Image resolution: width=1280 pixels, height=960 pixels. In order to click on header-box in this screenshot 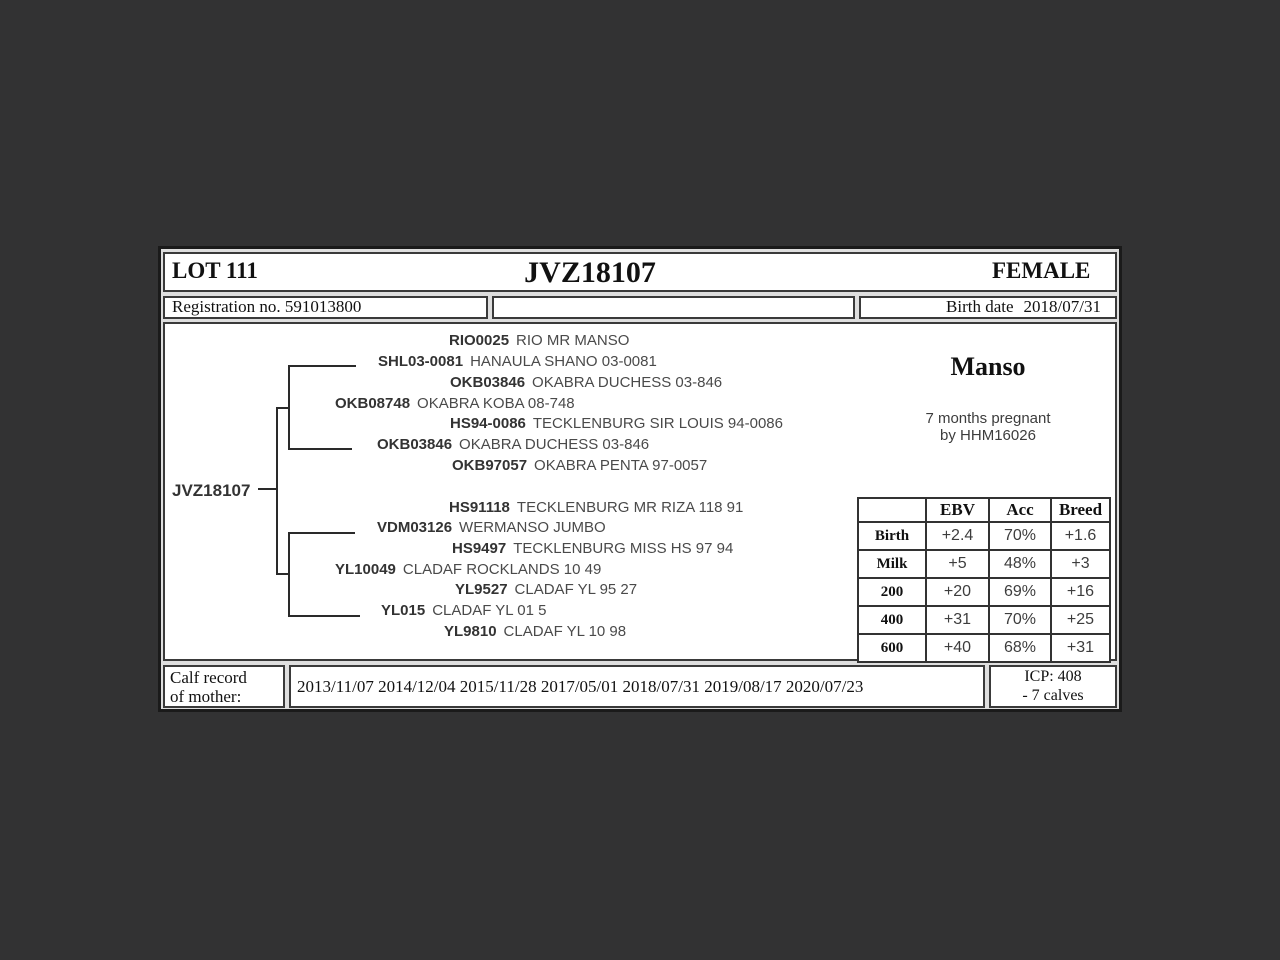, I will do `click(640, 272)`.